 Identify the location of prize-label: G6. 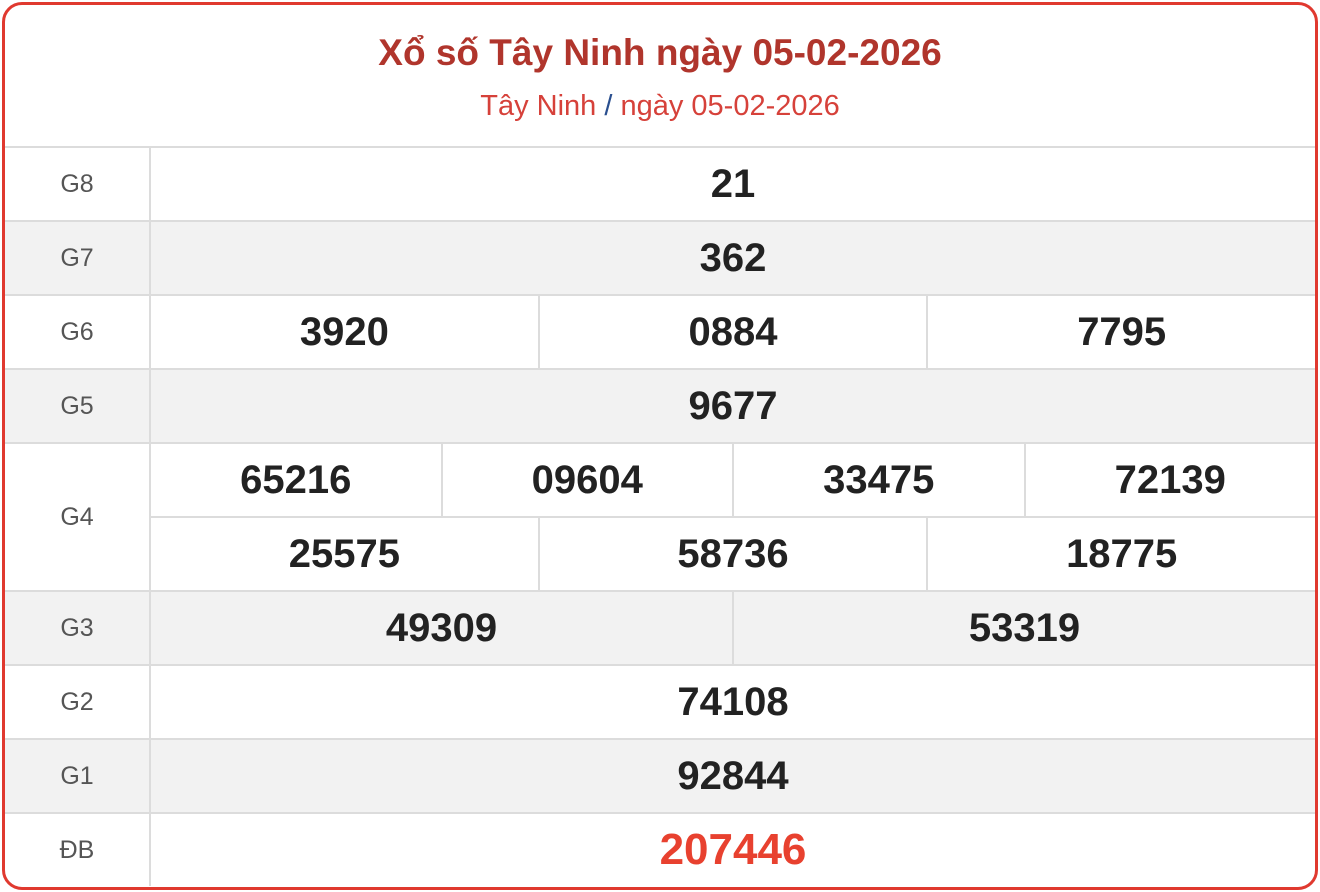
(78, 332).